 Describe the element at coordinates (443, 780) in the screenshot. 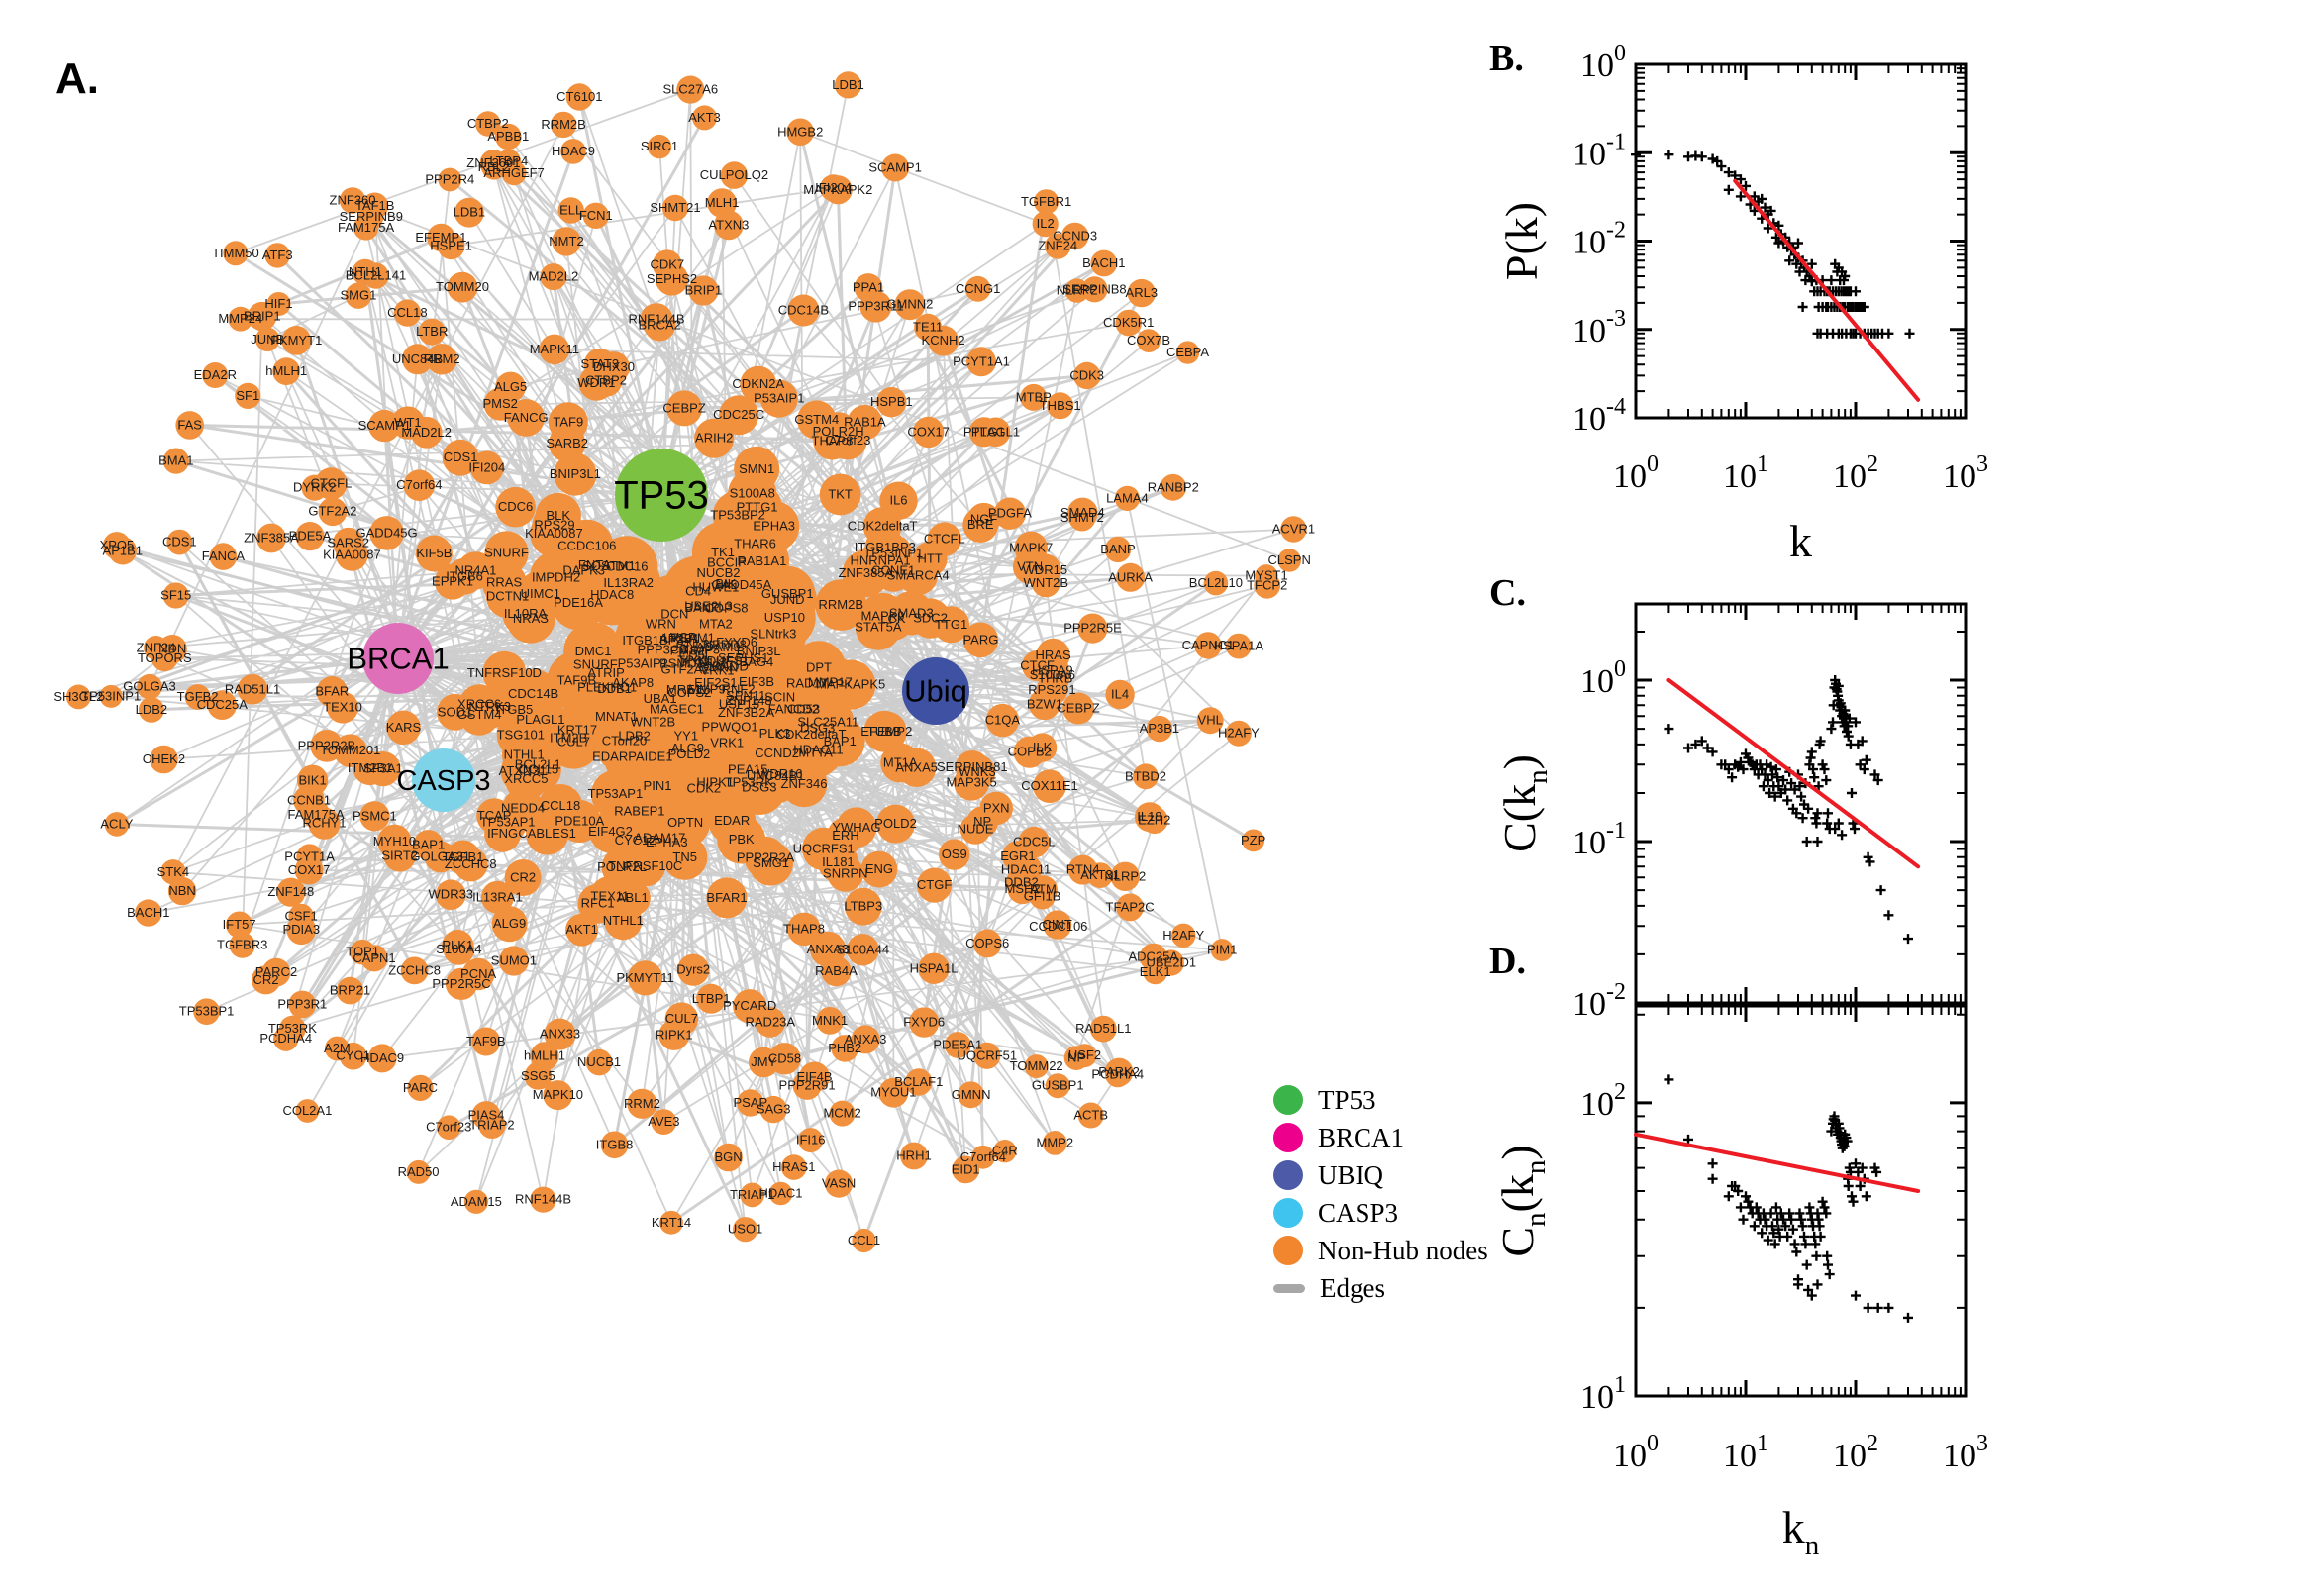

I see `hub-node-casp3` at that location.